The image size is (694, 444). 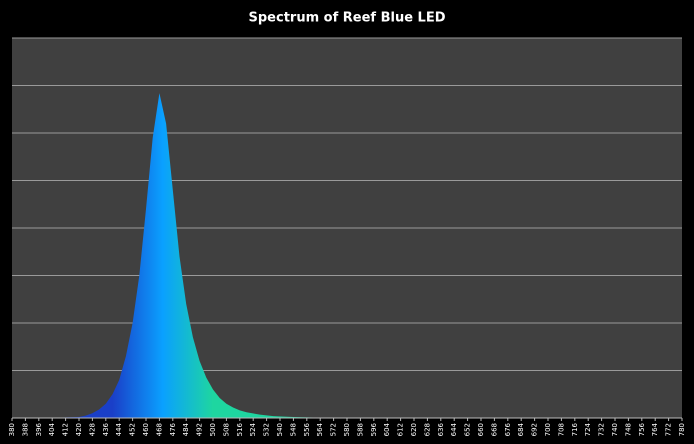 What do you see at coordinates (52, 429) in the screenshot?
I see `x-tick-label: 404` at bounding box center [52, 429].